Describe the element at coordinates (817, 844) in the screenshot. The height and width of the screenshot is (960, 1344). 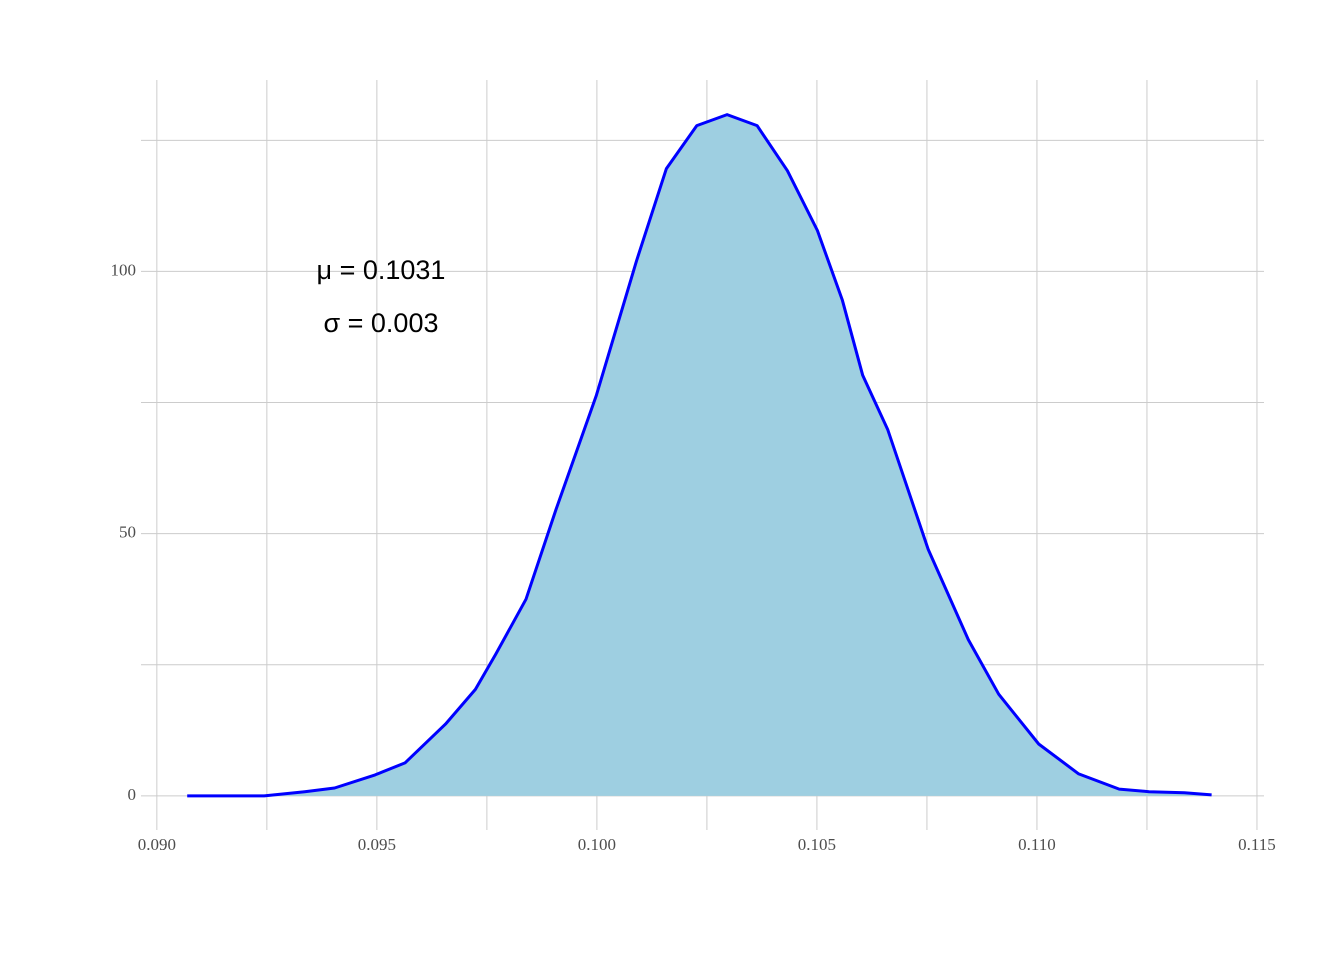
I see `x-tick-label: 0.105` at that location.